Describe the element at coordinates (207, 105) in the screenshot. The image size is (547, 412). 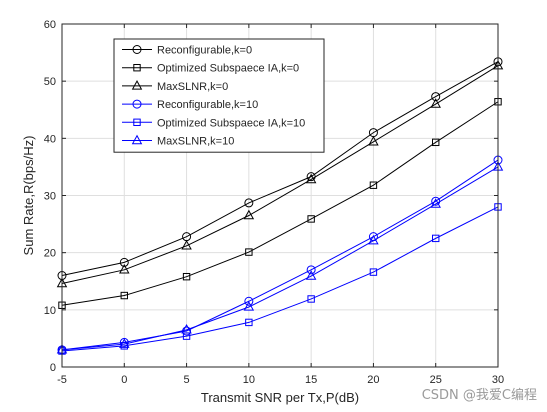
I see `legend-label: Reconfigurable,k=10` at that location.